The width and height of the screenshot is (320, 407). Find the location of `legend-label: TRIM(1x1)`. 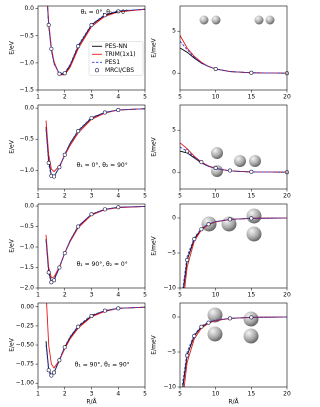

legend-label: TRIM(1x1) is located at coordinates (120, 54).